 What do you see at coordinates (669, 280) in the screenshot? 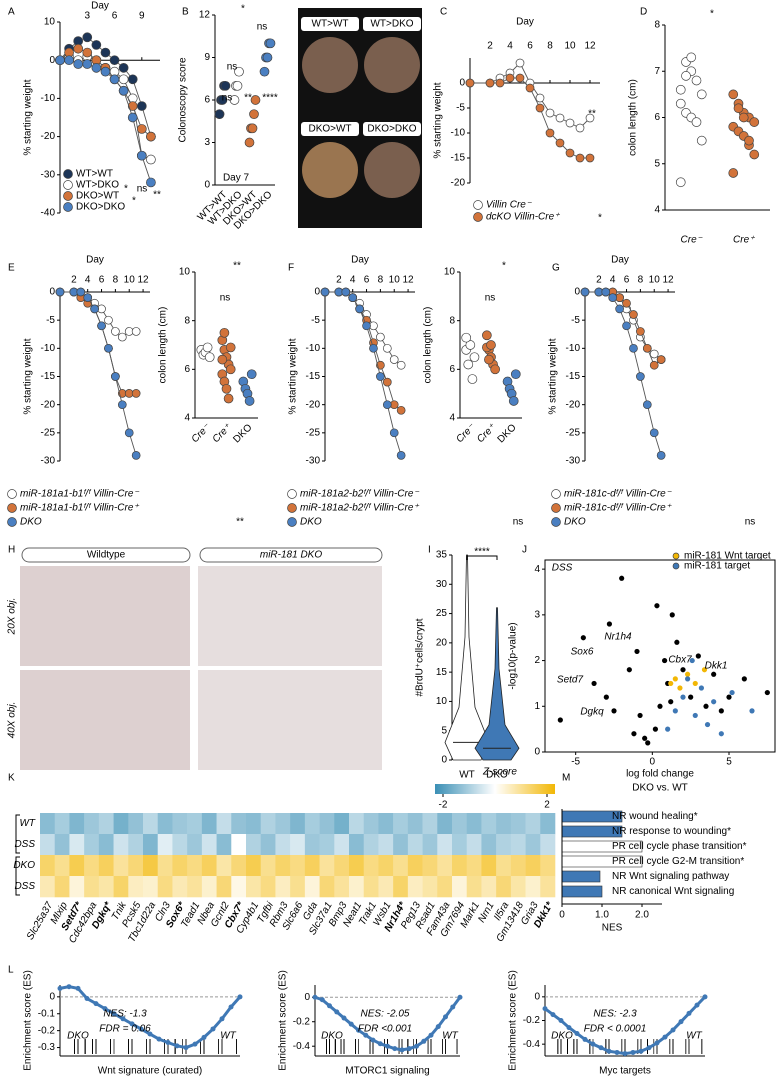
I see `x-tick-label: 12` at bounding box center [669, 280].